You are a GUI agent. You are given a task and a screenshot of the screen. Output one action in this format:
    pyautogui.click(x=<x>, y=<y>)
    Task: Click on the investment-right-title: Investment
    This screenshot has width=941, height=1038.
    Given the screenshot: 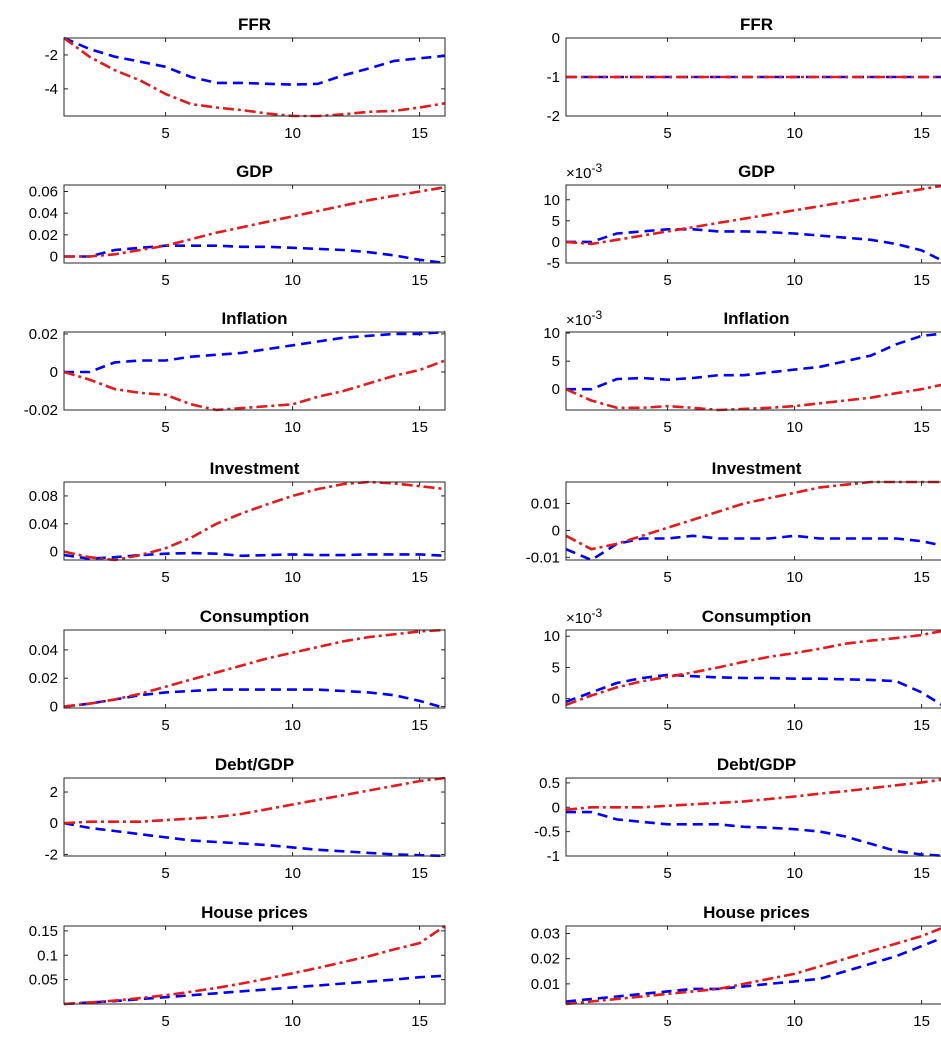 What is the action you would take?
    pyautogui.click(x=757, y=468)
    